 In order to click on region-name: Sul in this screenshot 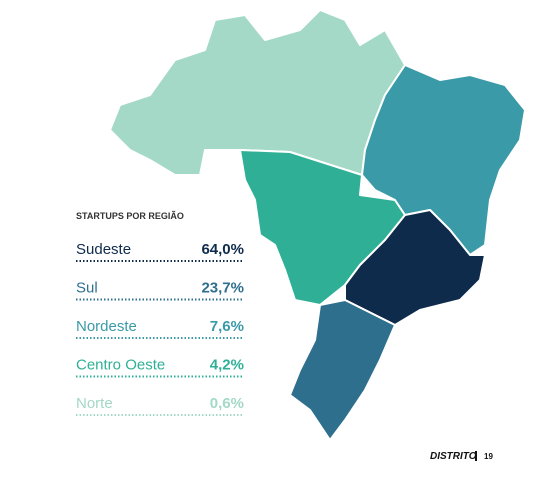, I will do `click(87, 288)`.